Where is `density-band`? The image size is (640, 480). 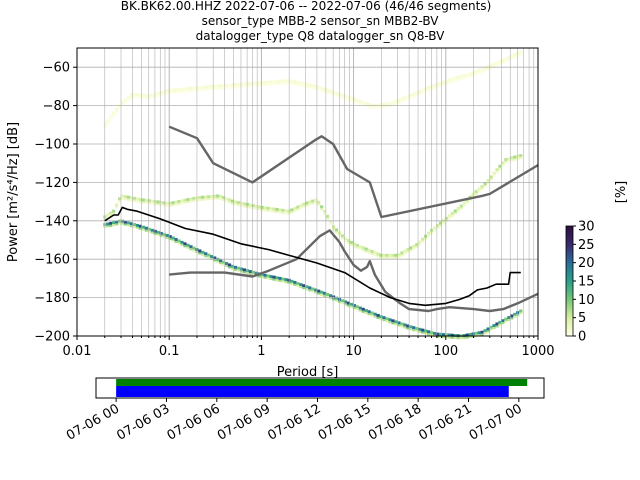 density-band is located at coordinates (313, 206).